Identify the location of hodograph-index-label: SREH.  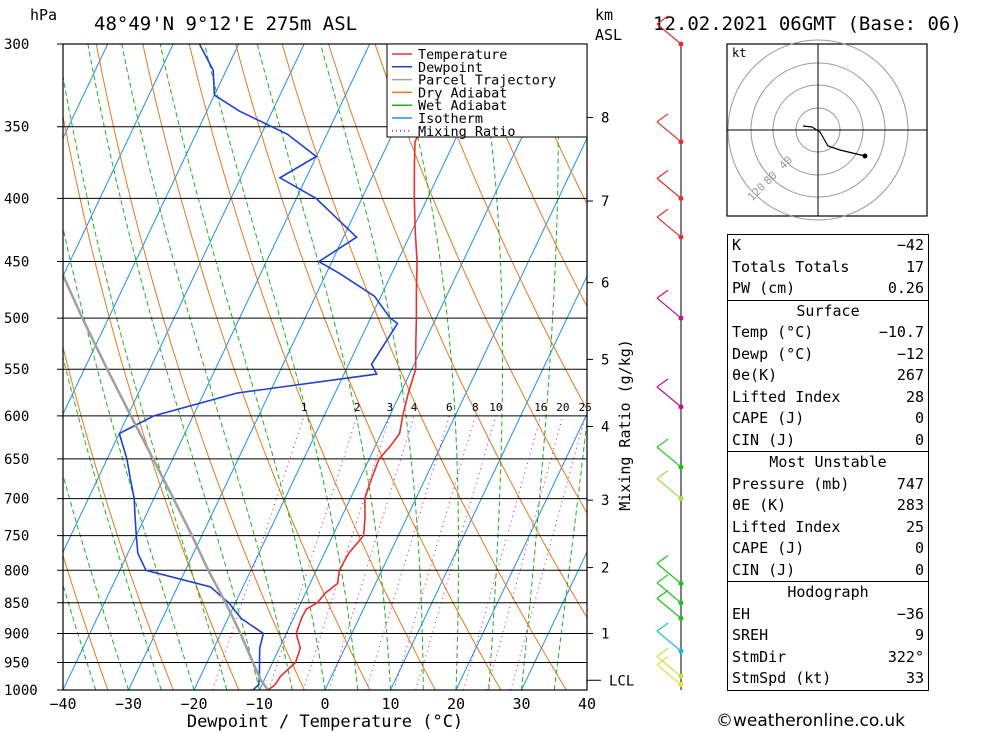
(750, 635).